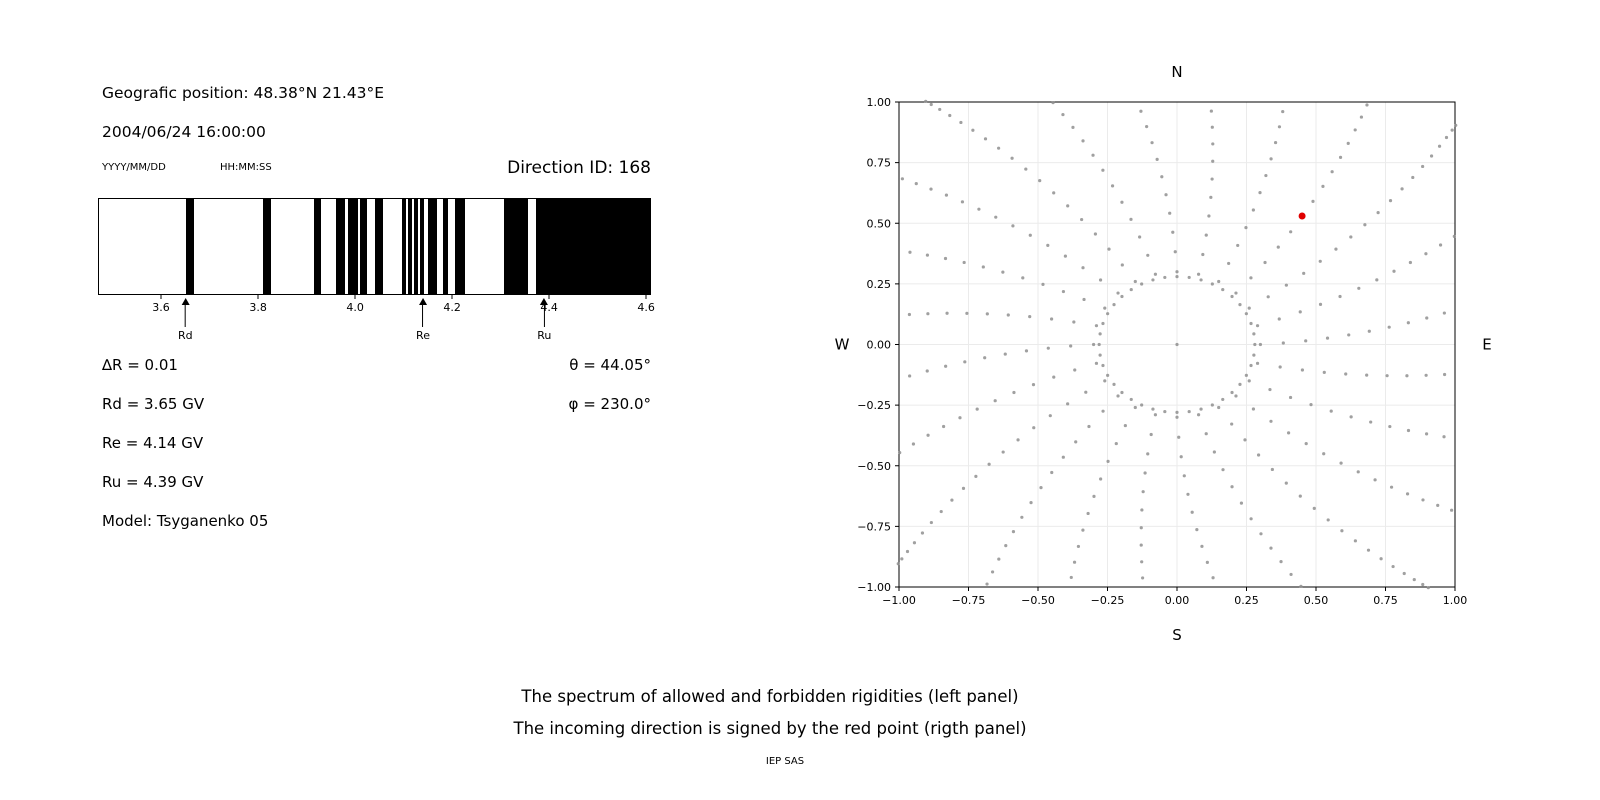  I want to click on arrow-line, so click(185, 316).